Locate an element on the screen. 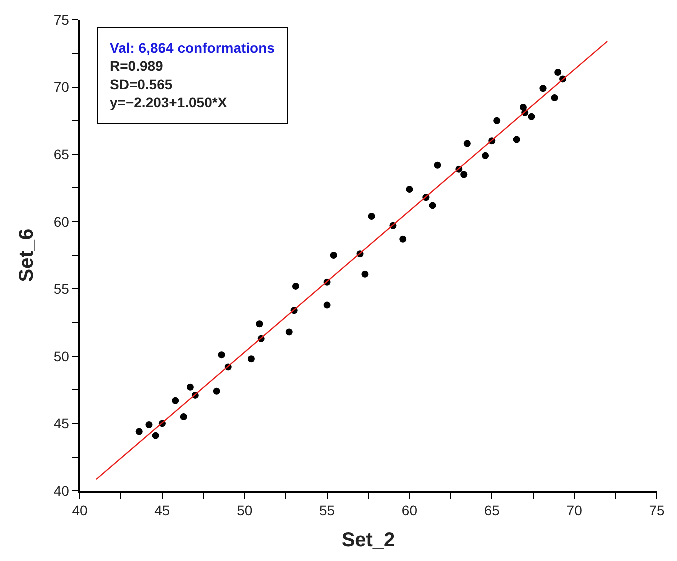 The image size is (677, 561). x-tick-label: 65 is located at coordinates (492, 510).